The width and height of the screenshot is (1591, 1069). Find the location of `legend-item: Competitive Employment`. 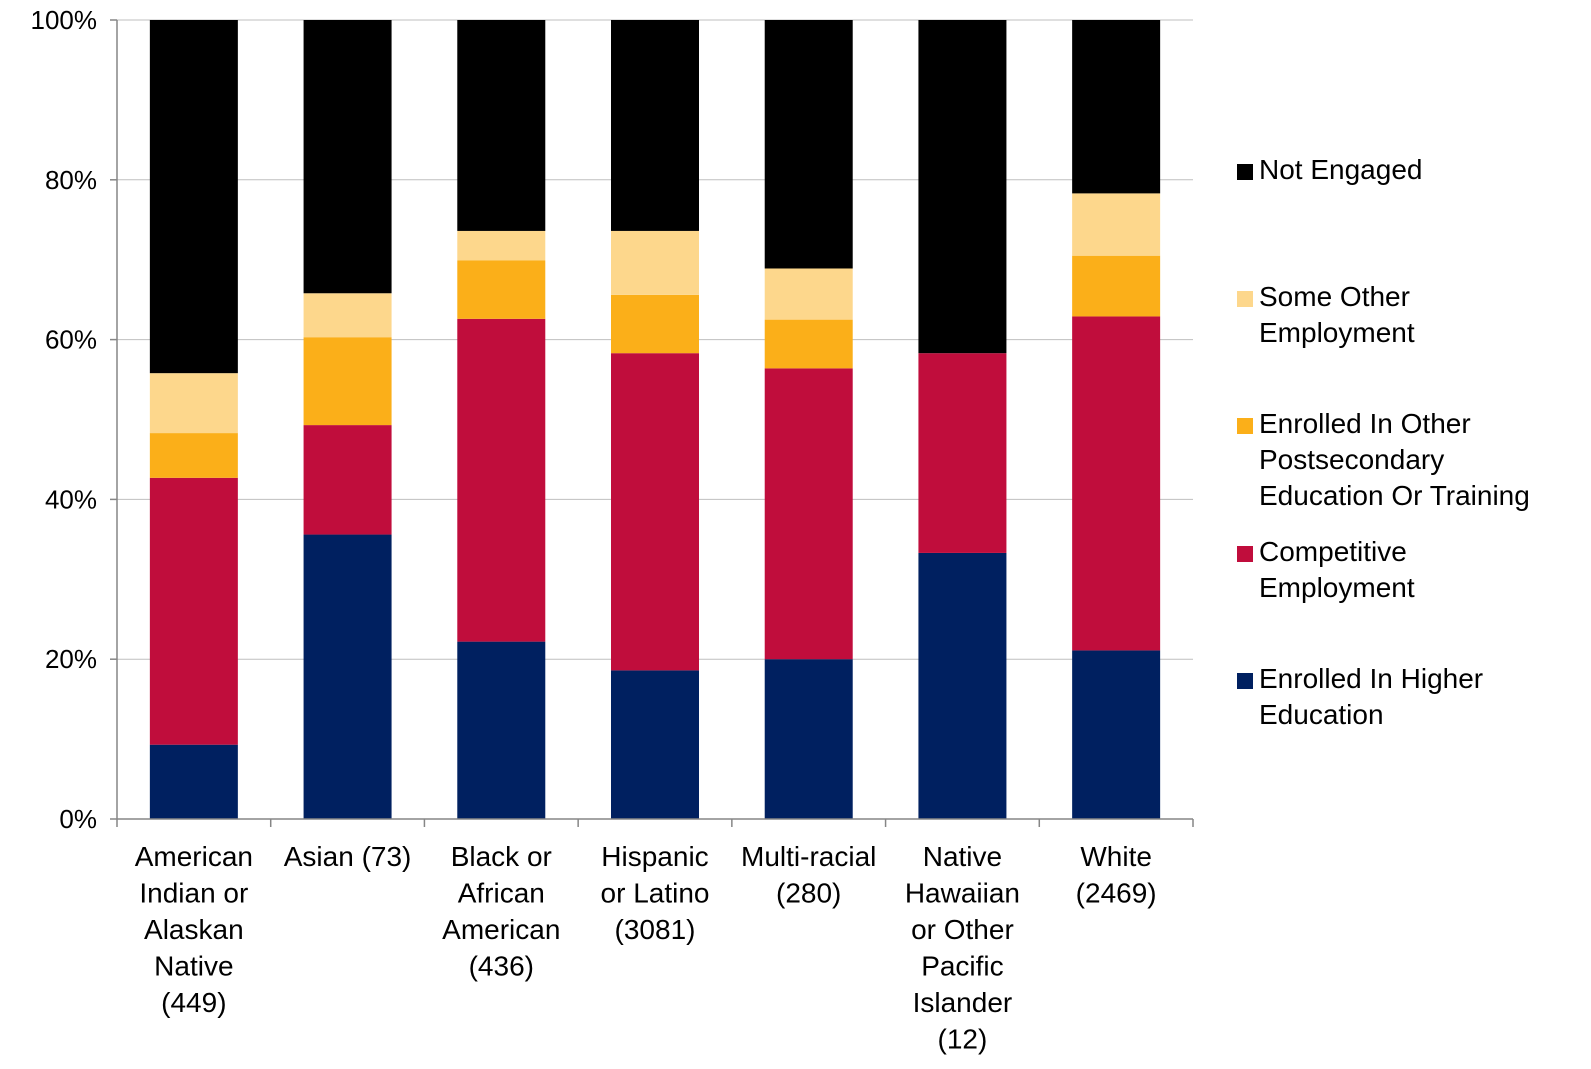

legend-item: Competitive Employment is located at coordinates (1326, 570).